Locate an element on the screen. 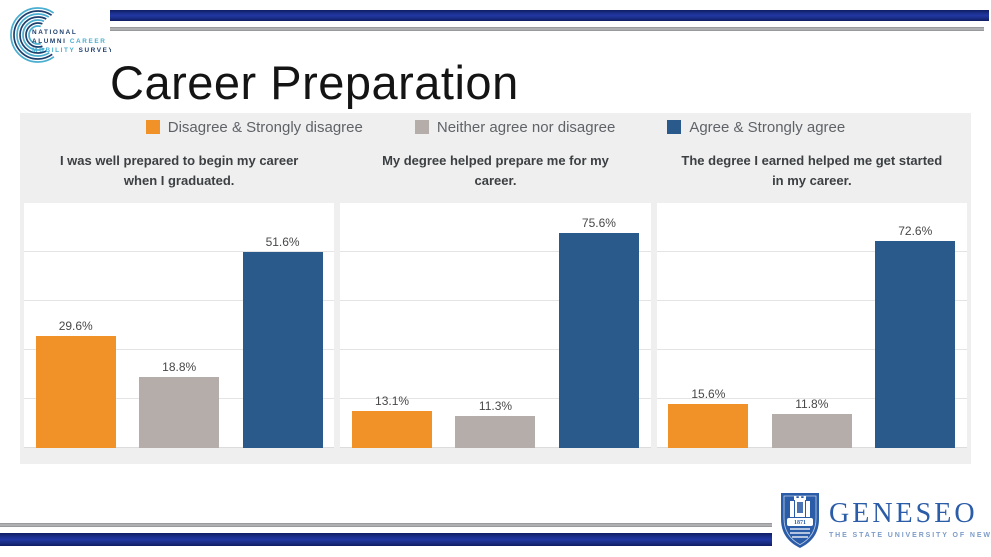 This screenshot has width=991, height=557. bar-slot: 13.1% is located at coordinates (391, 325).